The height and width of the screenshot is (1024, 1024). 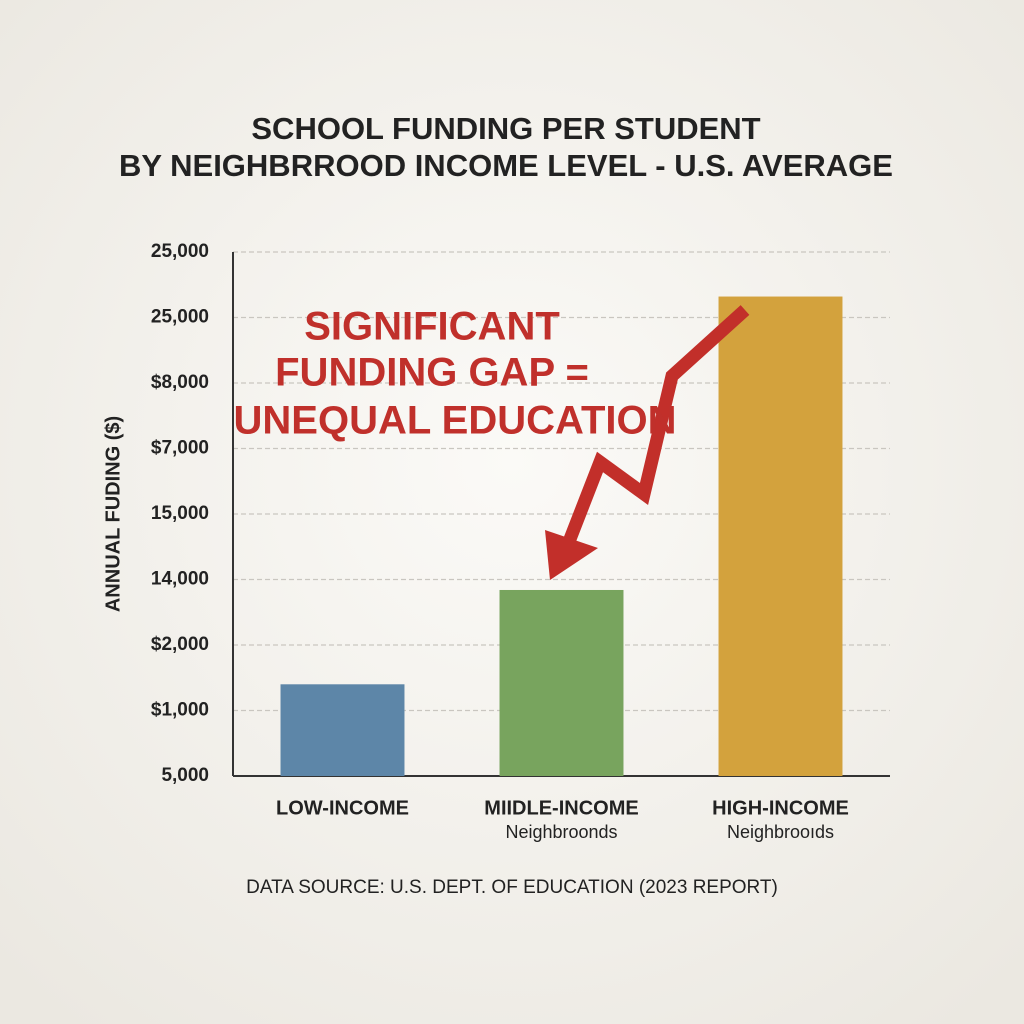 What do you see at coordinates (432, 373) in the screenshot?
I see `annotation: FUNDING GAP =` at bounding box center [432, 373].